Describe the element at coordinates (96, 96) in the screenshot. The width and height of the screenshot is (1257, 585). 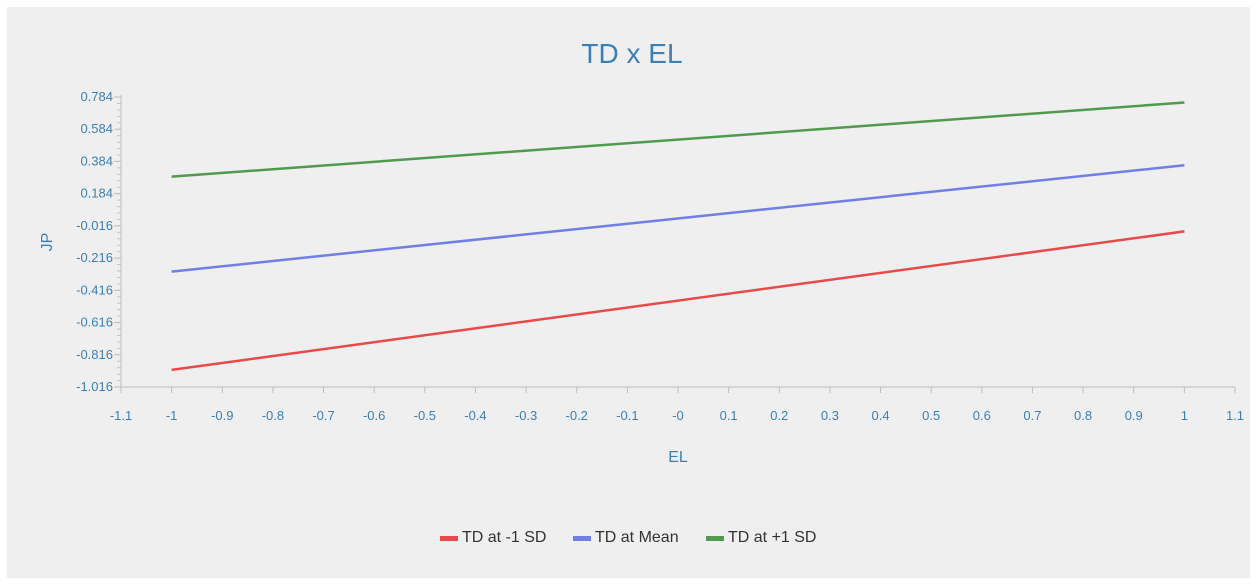
I see `y-tick-label: 0.784` at that location.